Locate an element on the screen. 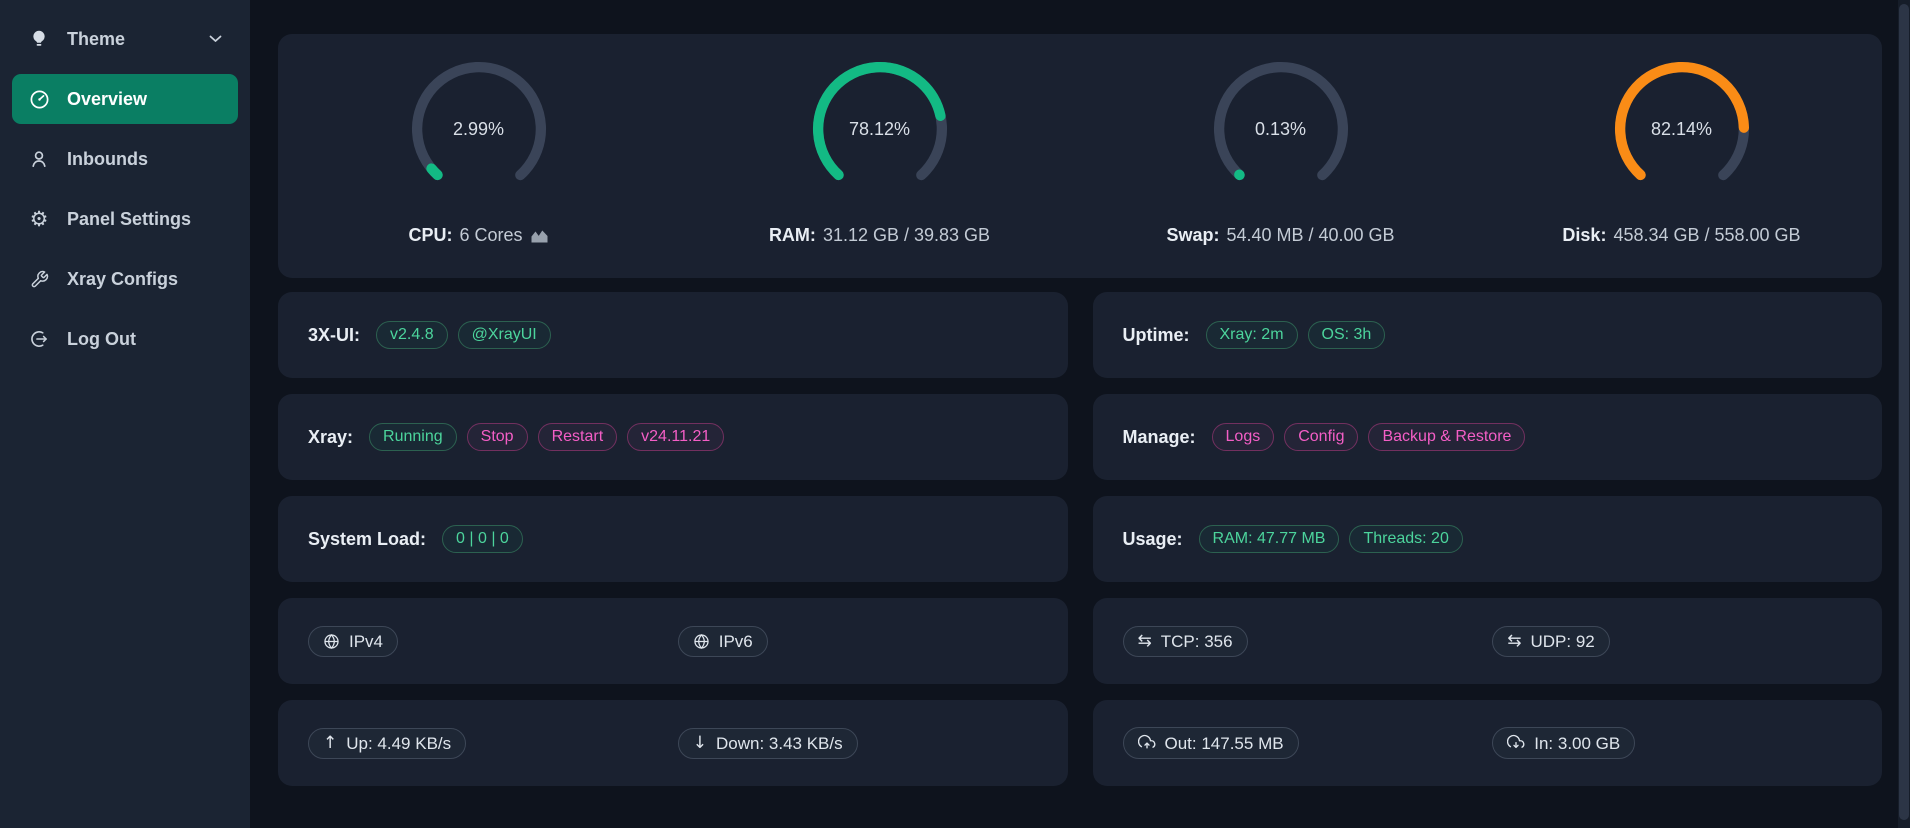  ipv4-badge: IPv4 is located at coordinates (353, 641).